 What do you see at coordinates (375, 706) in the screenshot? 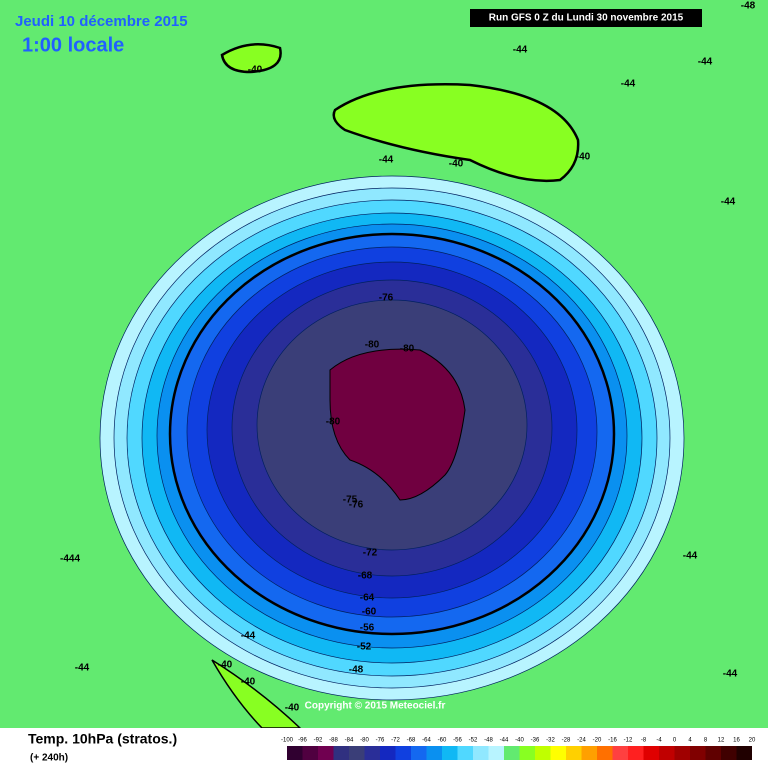
I see `copyright: Copyright © 2015 Meteociel.fr` at bounding box center [375, 706].